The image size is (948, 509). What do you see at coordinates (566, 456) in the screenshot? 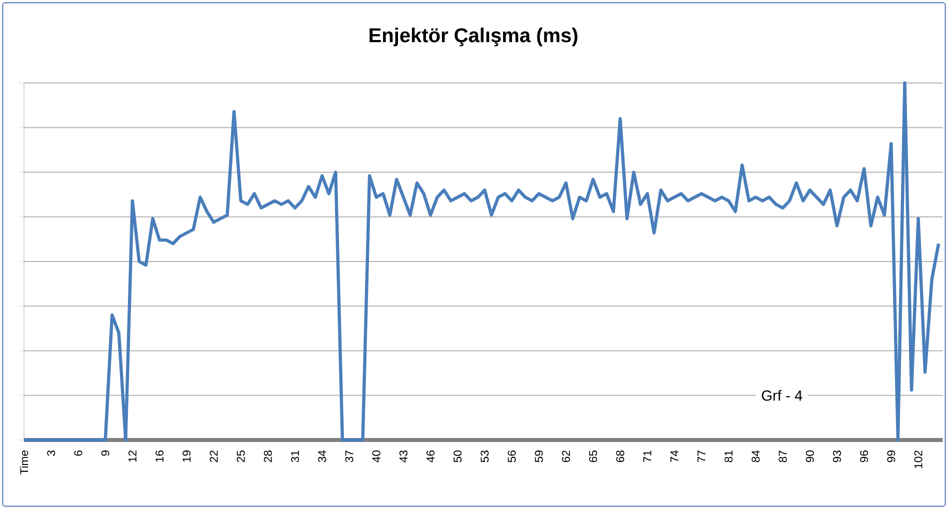
I see `x-tick-label: 62` at bounding box center [566, 456].